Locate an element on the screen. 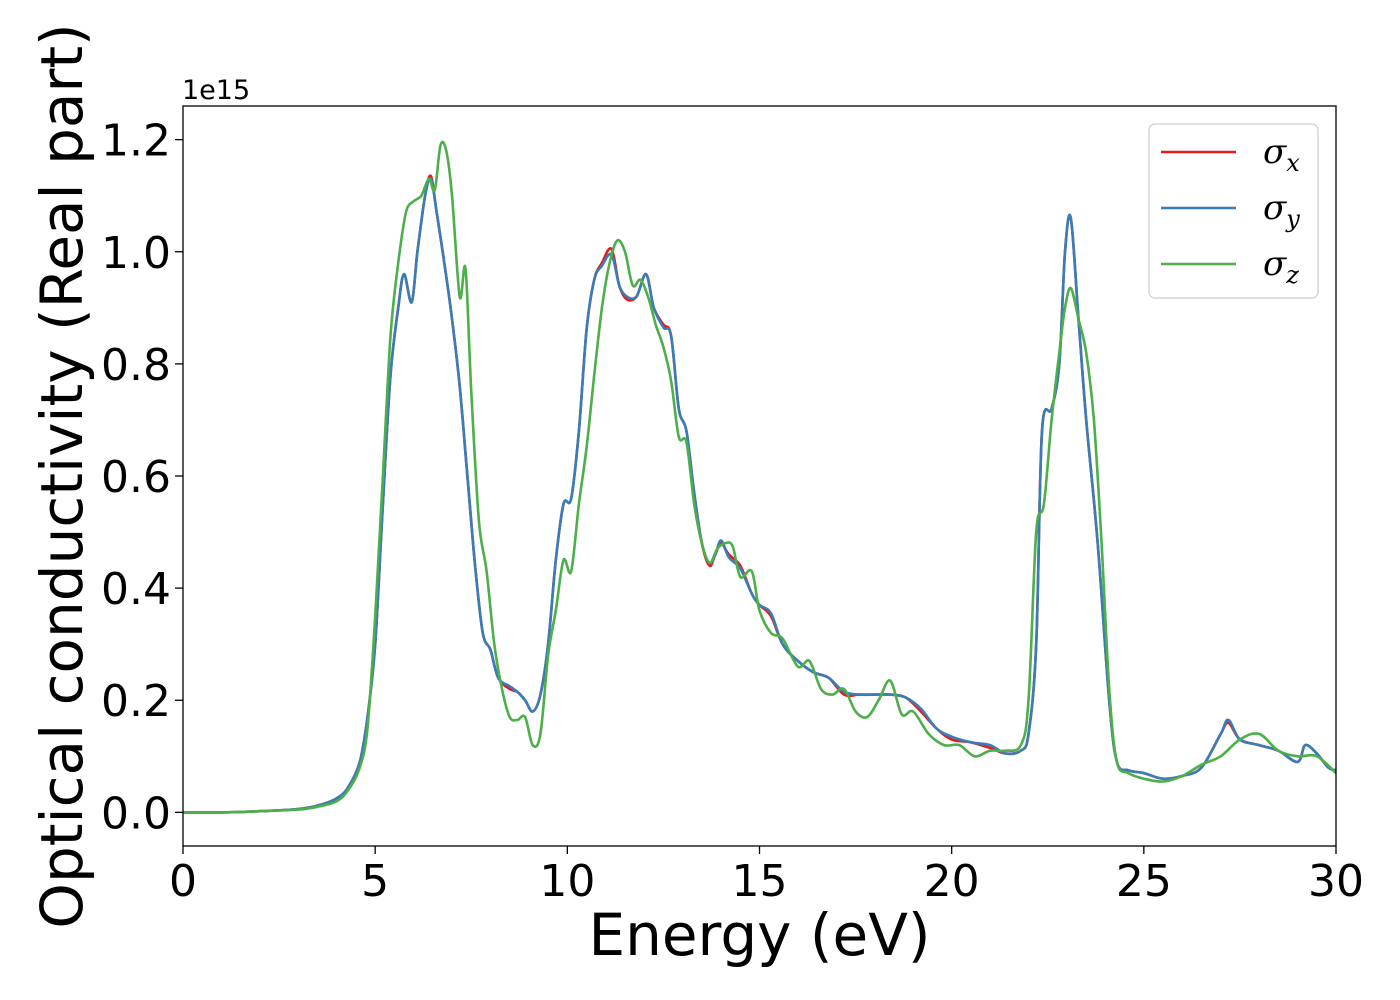  x-tick-label: 10 is located at coordinates (567, 881).